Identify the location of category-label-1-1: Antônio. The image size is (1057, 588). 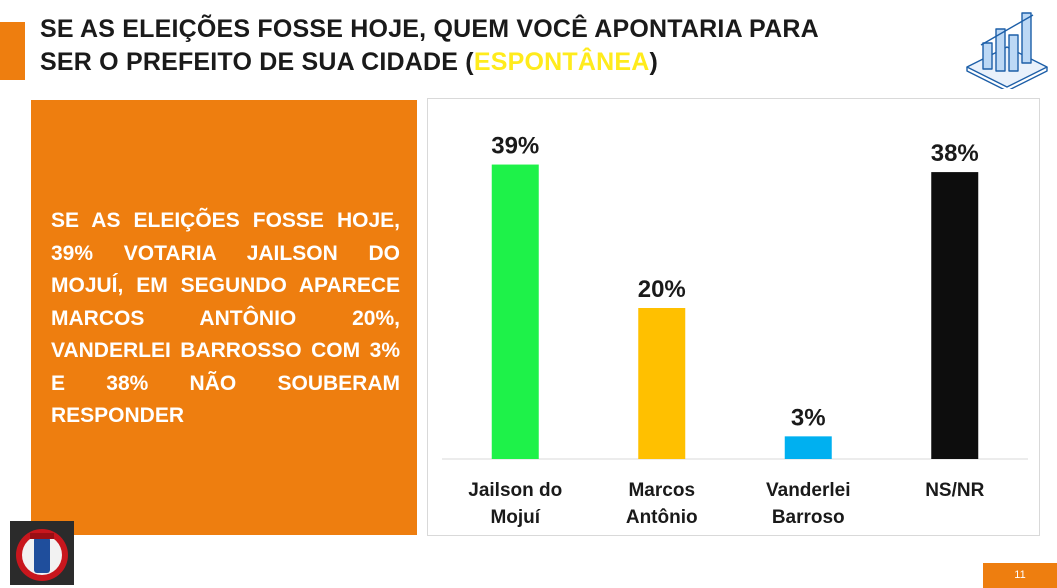
(662, 517).